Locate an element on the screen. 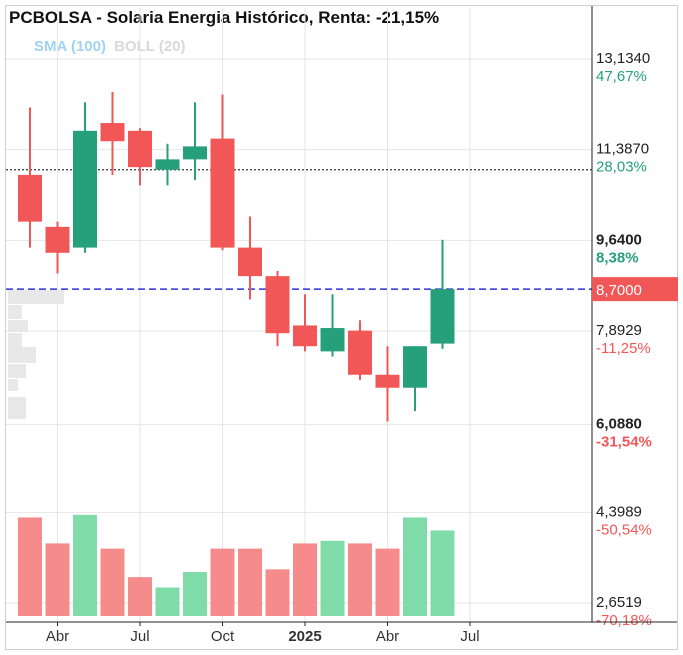  y-tick-price: 7,8929 is located at coordinates (619, 330).